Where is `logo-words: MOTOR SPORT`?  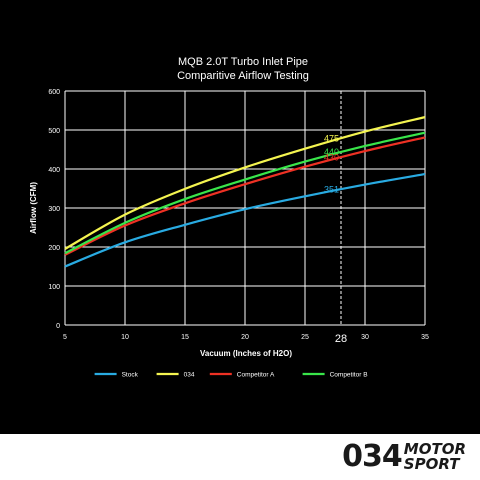
logo-words: MOTOR SPORT is located at coordinates (435, 457).